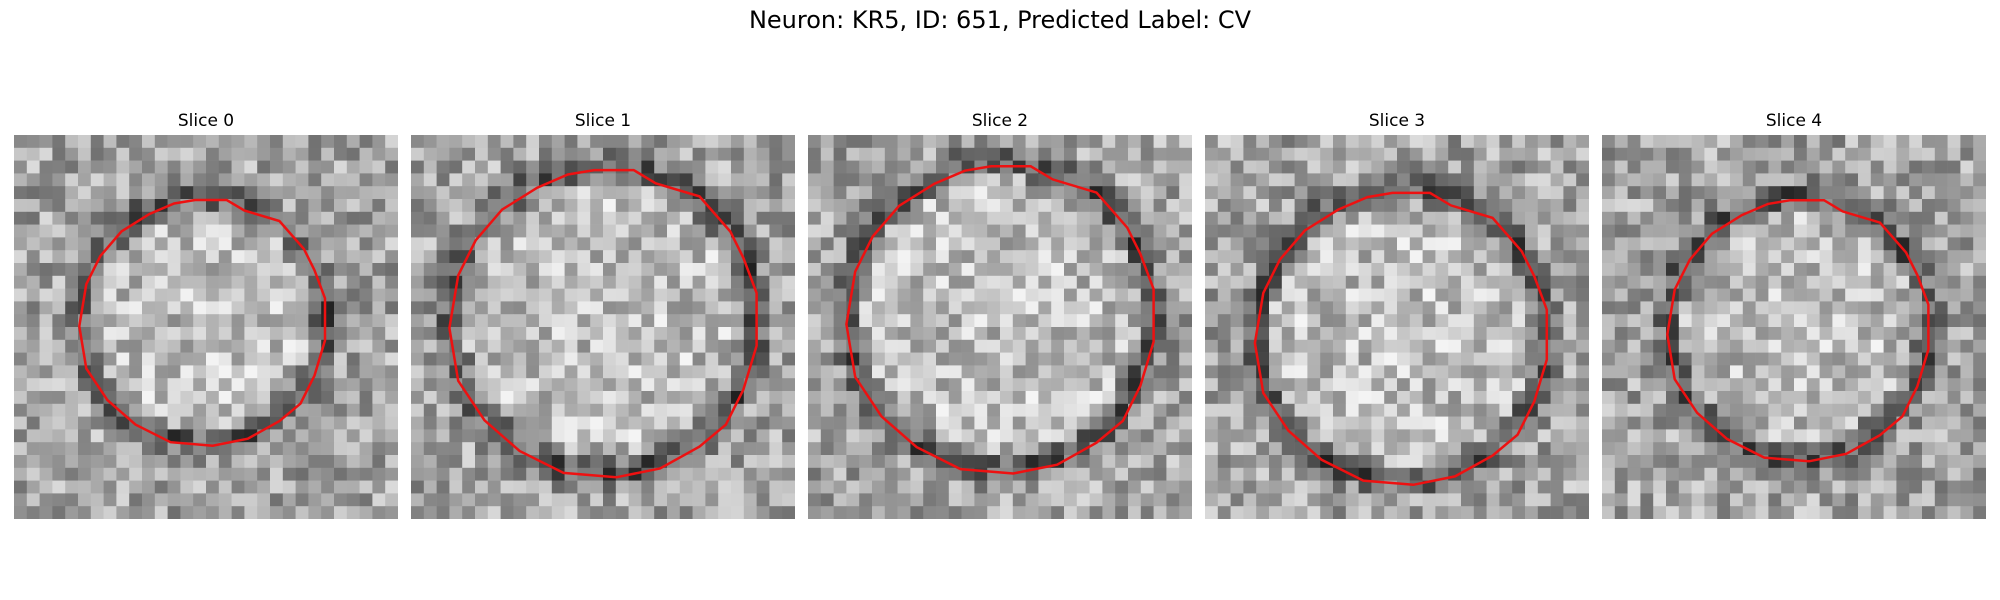 The height and width of the screenshot is (600, 2000). I want to click on slice-title: Slice 1, so click(603, 121).